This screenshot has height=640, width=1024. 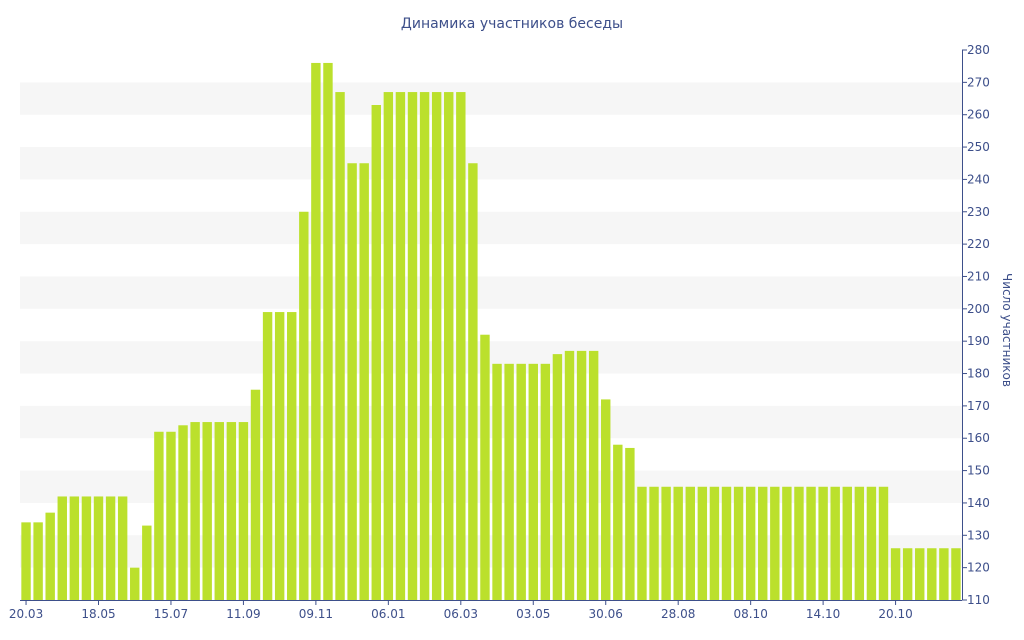 I want to click on x-tick-label: 20.03, so click(x=26, y=614).